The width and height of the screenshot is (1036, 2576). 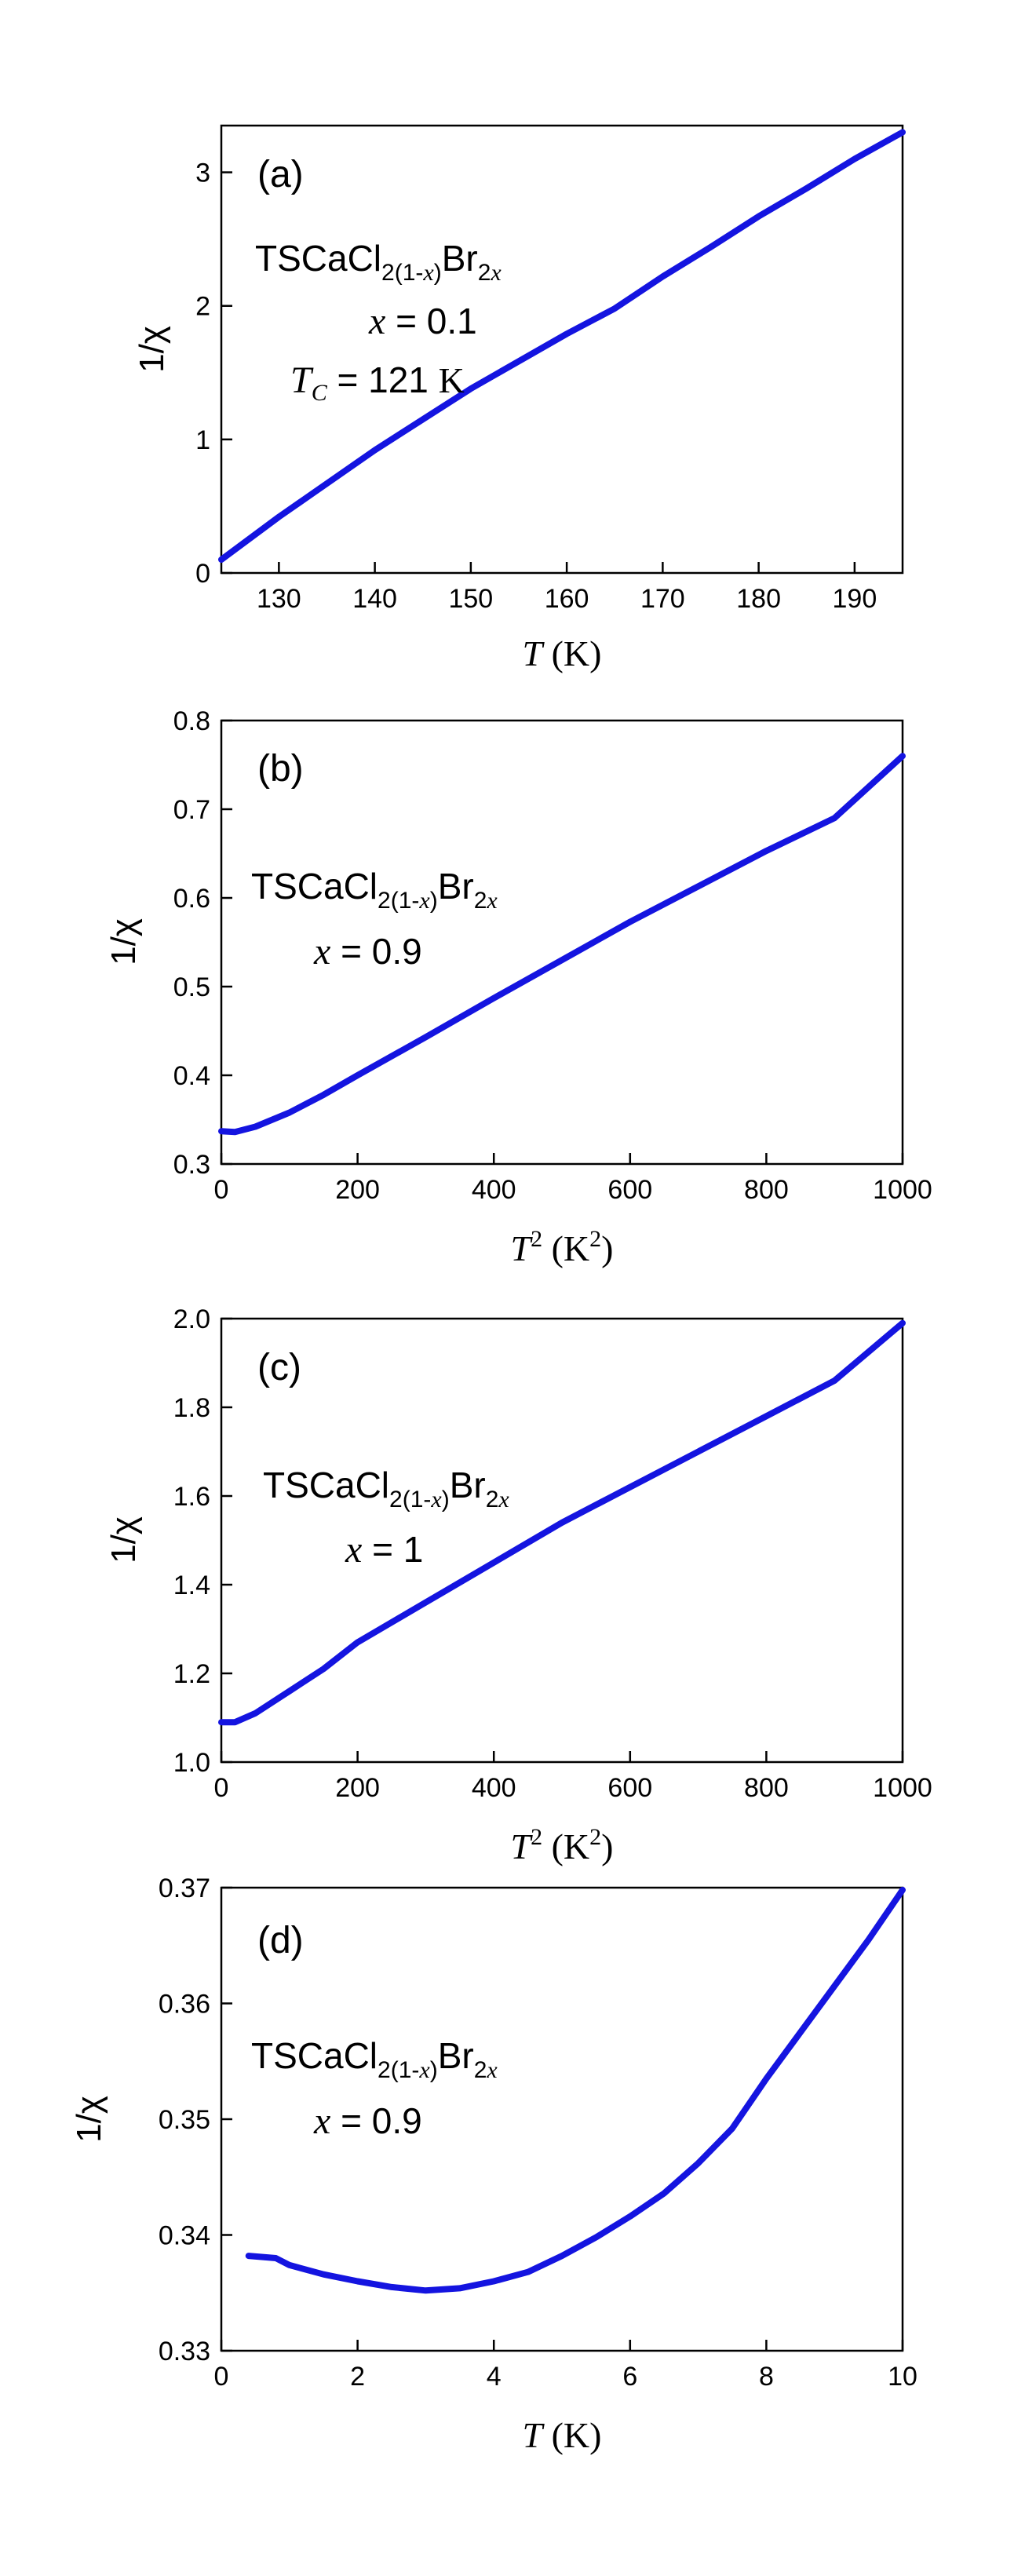 What do you see at coordinates (191, 1763) in the screenshot?
I see `y-tick-label: 1.0` at bounding box center [191, 1763].